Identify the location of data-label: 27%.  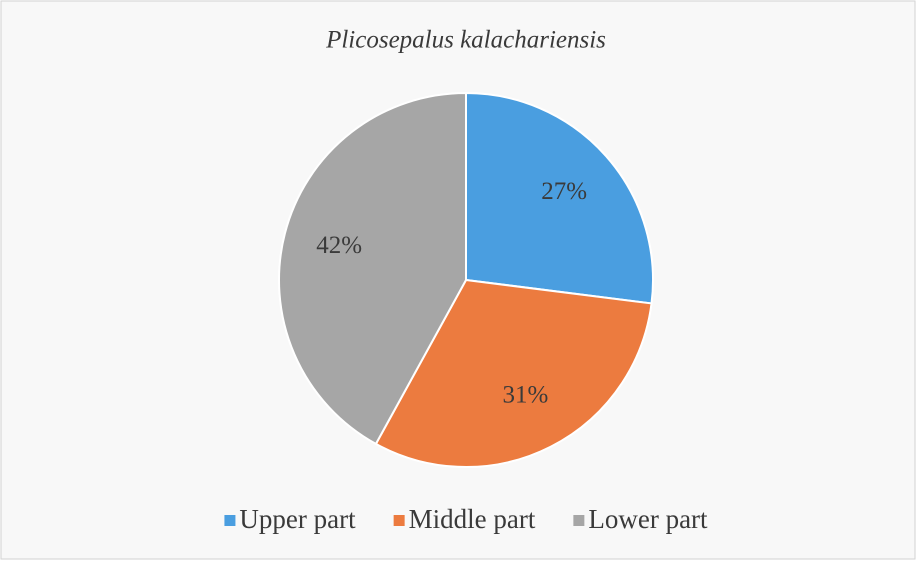
(564, 191).